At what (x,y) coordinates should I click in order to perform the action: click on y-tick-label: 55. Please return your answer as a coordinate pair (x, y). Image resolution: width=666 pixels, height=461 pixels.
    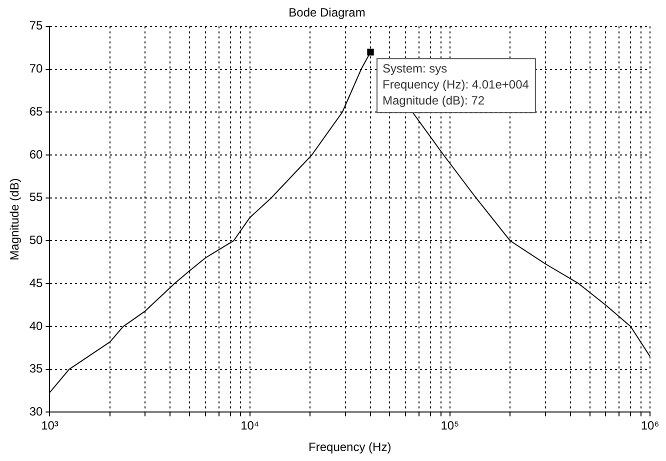
    Looking at the image, I should click on (36, 197).